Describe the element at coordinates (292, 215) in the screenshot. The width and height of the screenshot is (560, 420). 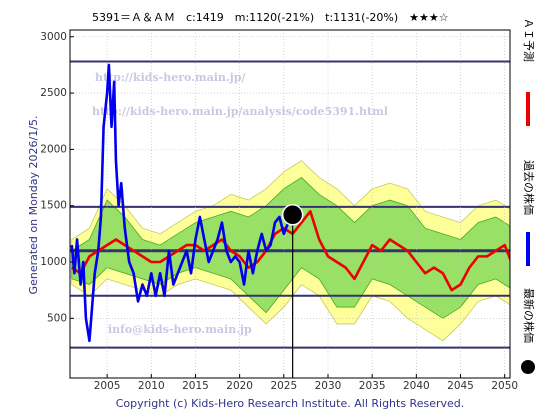
I see `latest-dot` at that location.